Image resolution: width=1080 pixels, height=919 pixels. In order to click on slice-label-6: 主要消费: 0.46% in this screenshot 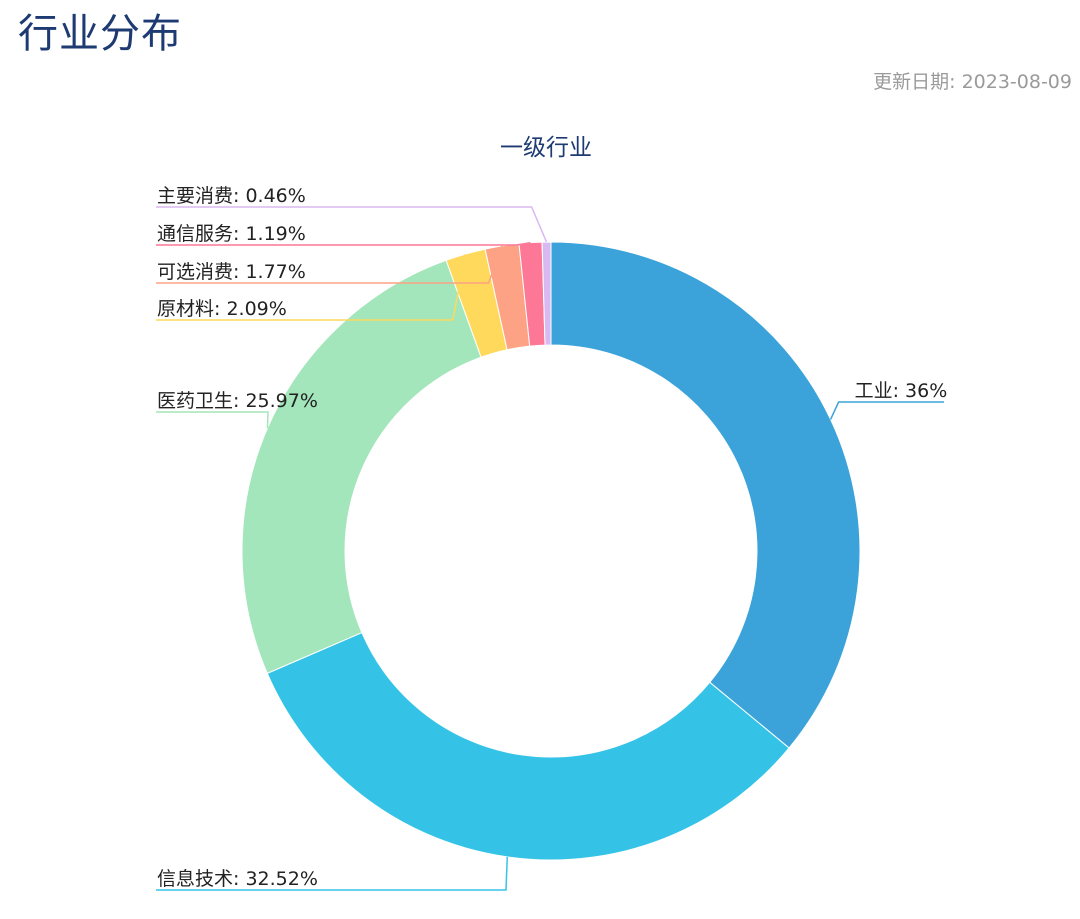, I will do `click(231, 196)`.